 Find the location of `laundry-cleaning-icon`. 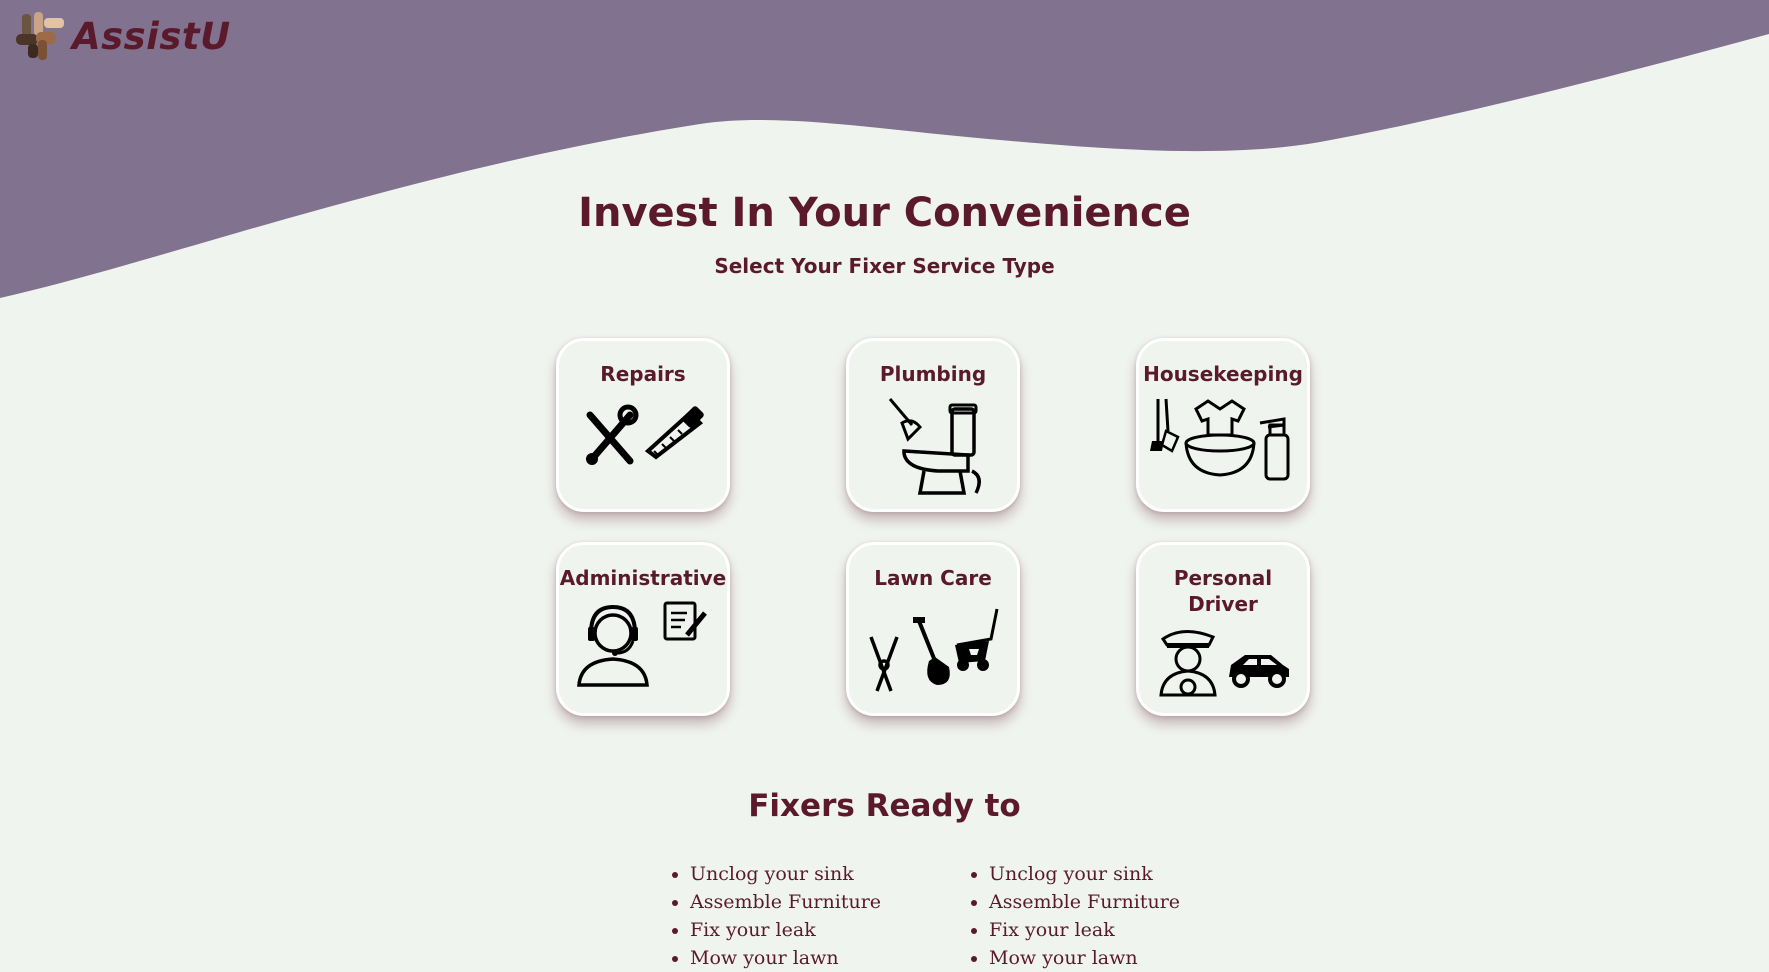

laundry-cleaning-icon is located at coordinates (1220, 439).